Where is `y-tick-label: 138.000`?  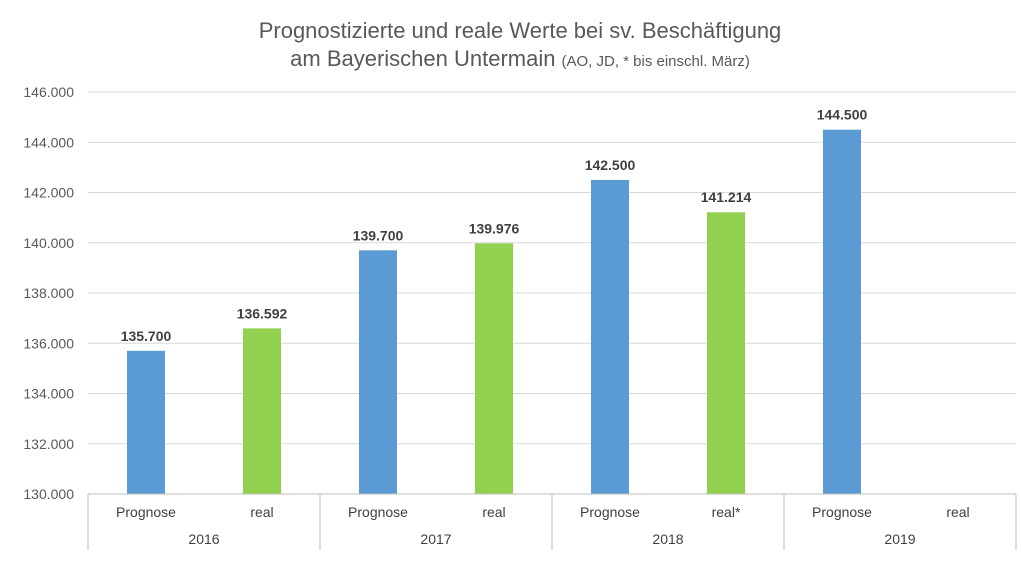
y-tick-label: 138.000 is located at coordinates (48, 293).